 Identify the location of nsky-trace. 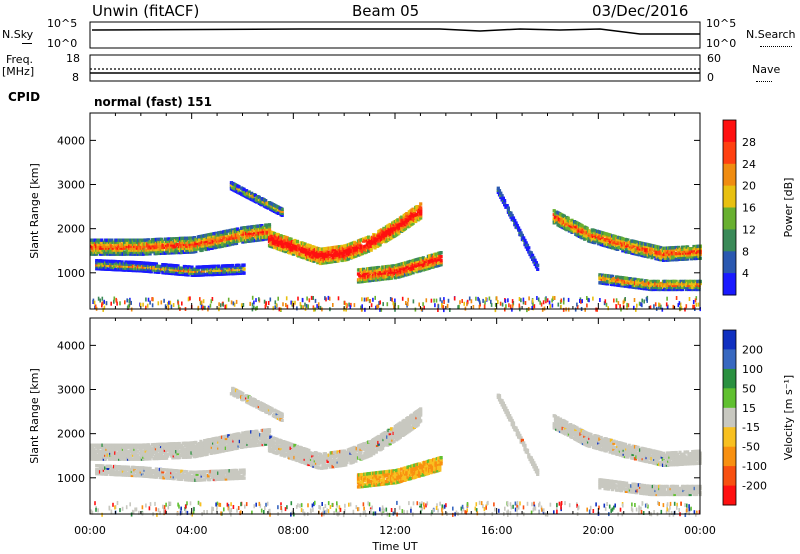
(395, 31).